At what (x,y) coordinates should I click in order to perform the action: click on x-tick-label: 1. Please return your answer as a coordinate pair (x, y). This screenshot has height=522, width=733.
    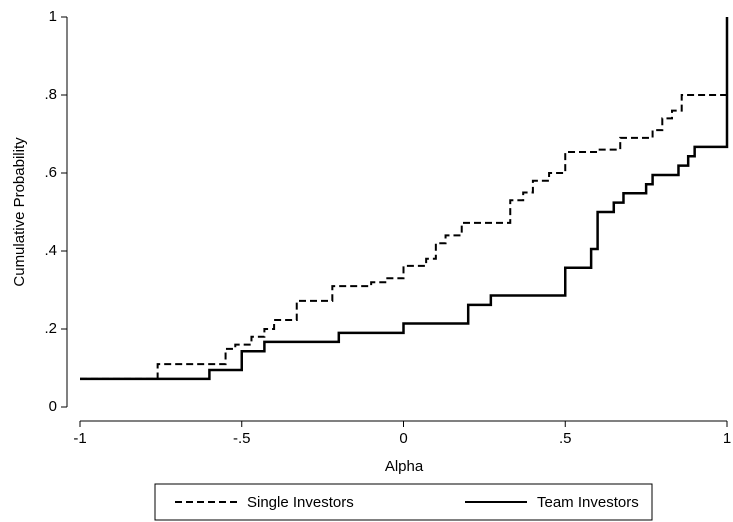
    Looking at the image, I should click on (727, 438).